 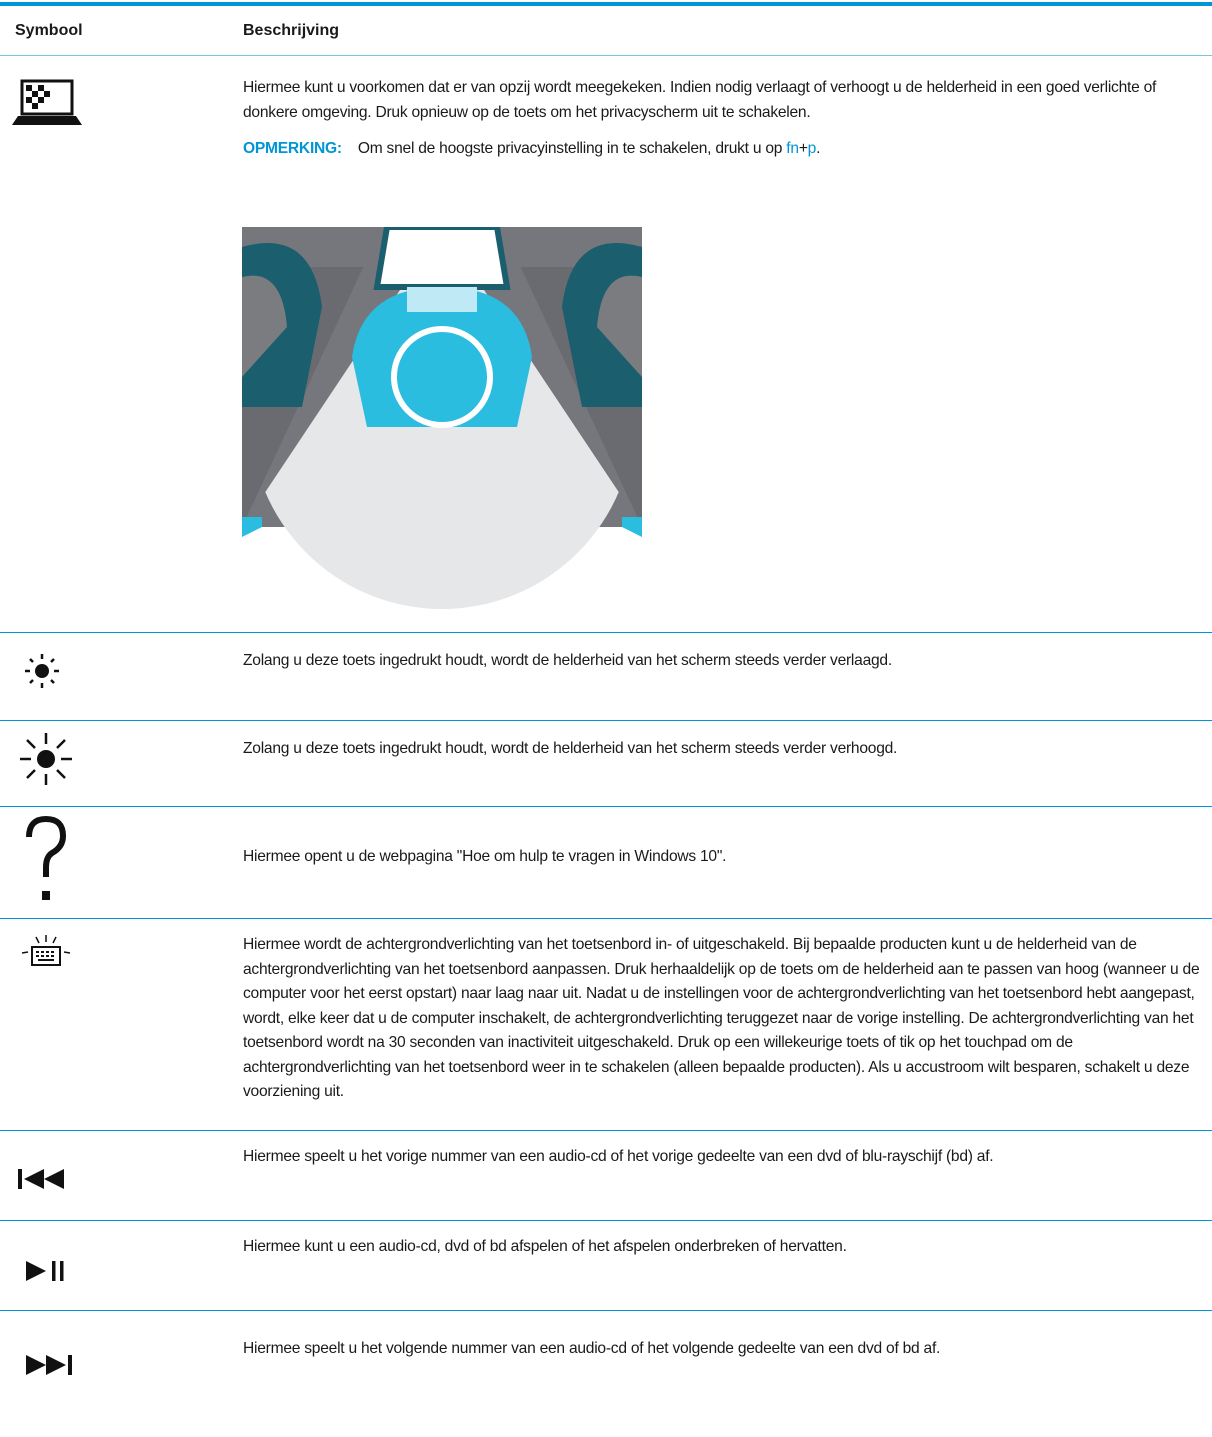 I want to click on help-icon, so click(x=46, y=857).